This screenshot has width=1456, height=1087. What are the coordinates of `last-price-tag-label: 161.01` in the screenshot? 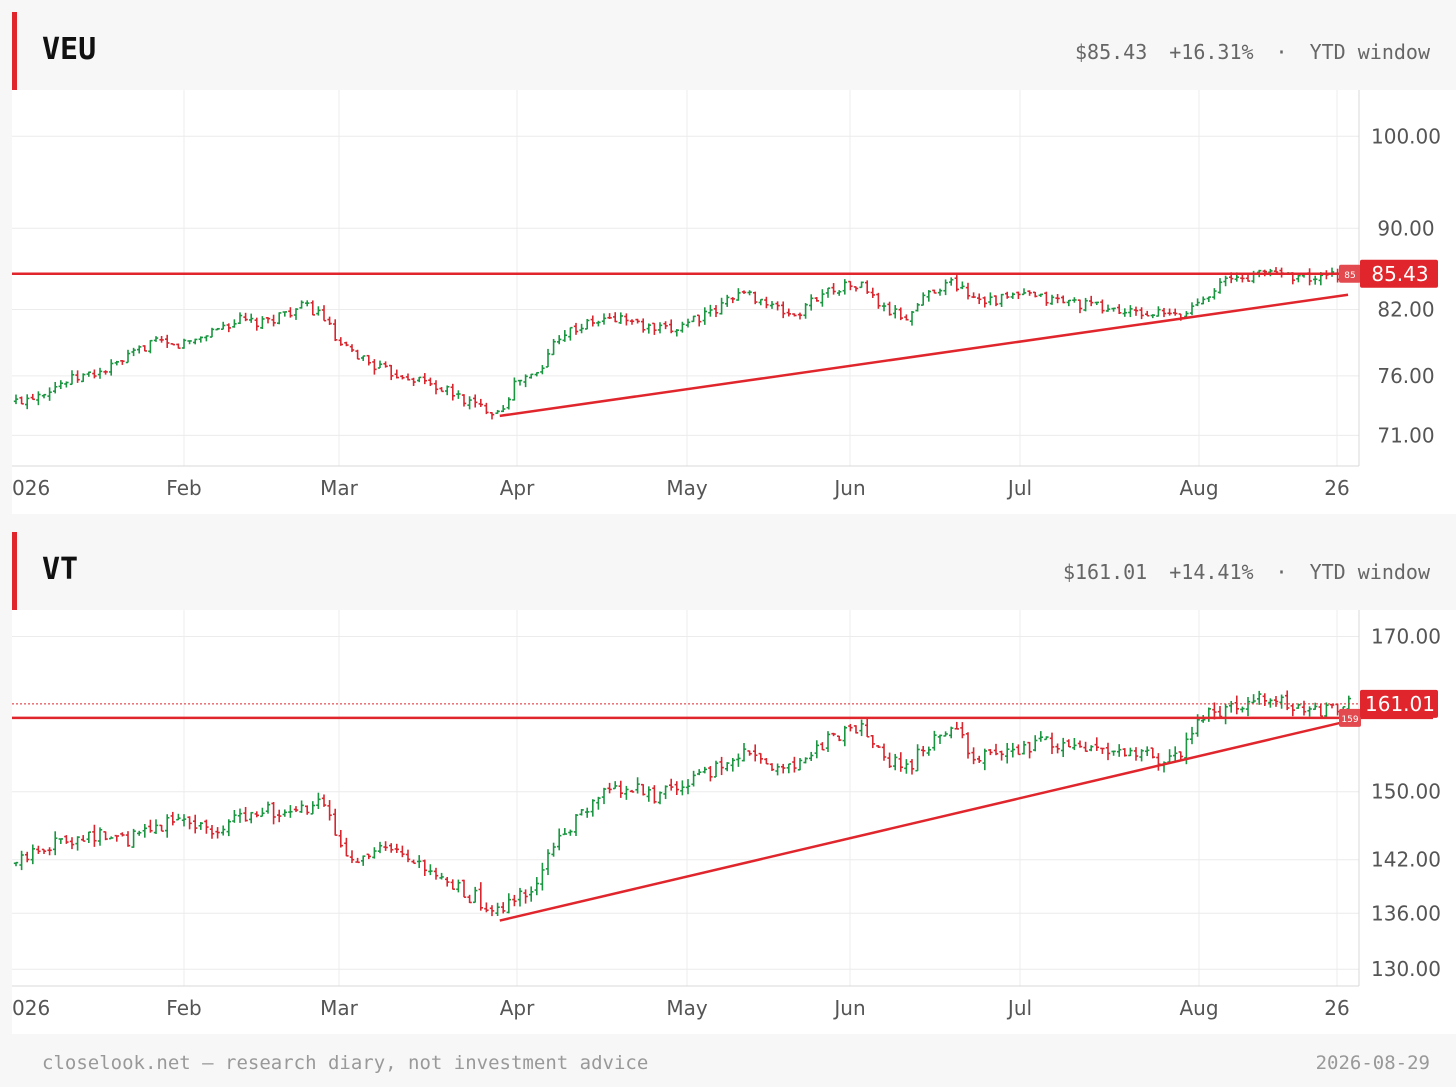 It's located at (1400, 704).